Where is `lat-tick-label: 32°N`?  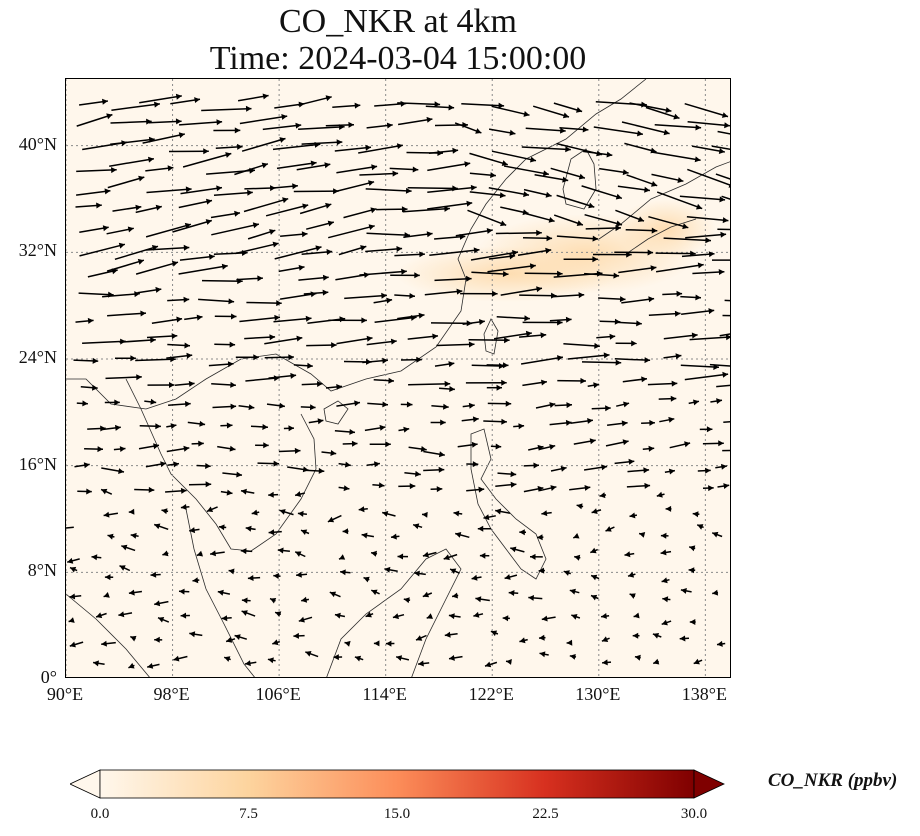 lat-tick-label: 32°N is located at coordinates (37, 250).